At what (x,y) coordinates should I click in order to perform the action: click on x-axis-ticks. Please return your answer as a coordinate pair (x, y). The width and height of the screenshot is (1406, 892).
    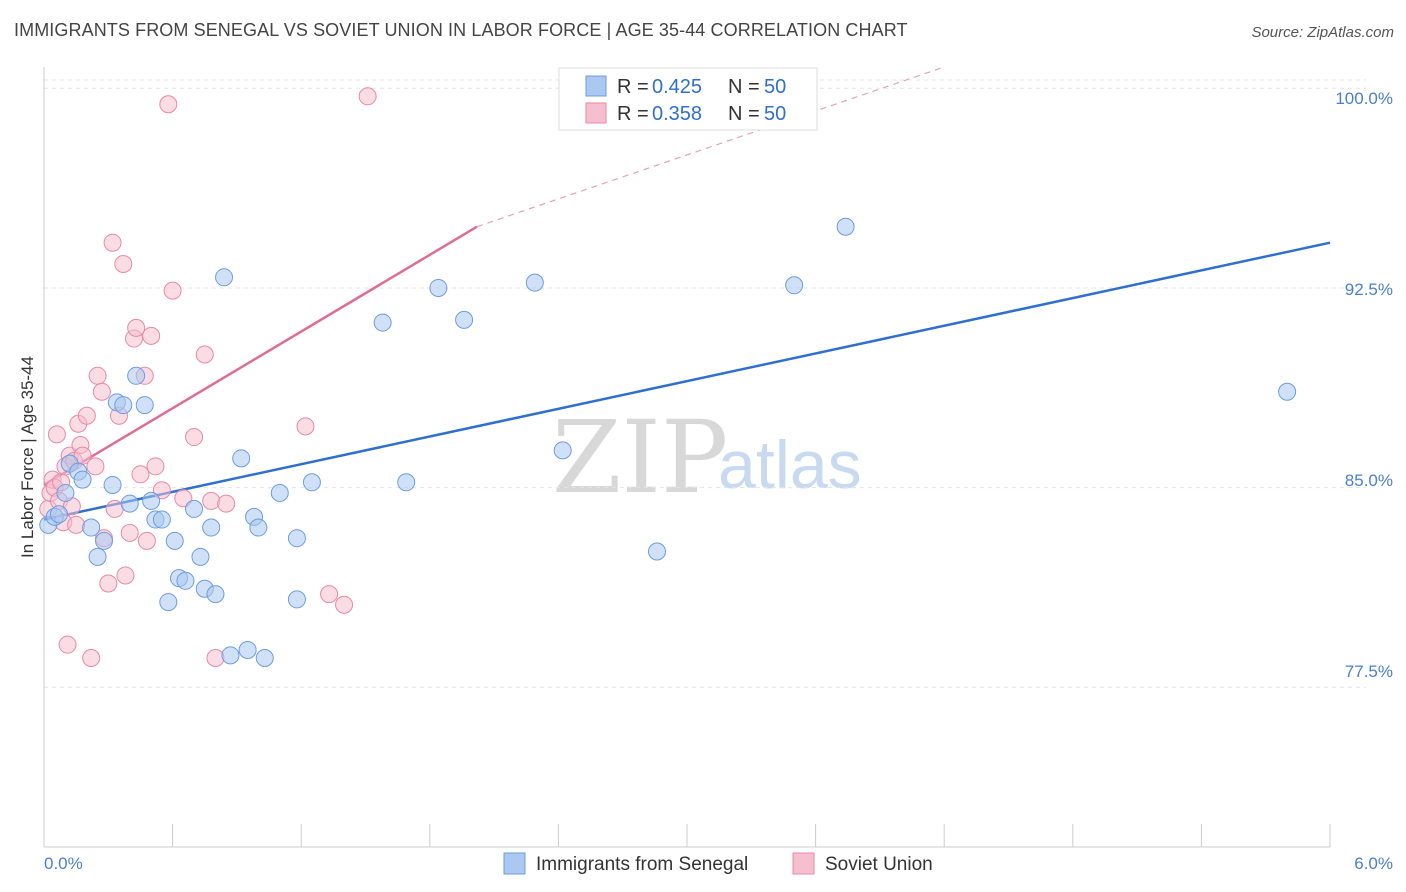
    Looking at the image, I should click on (687, 835).